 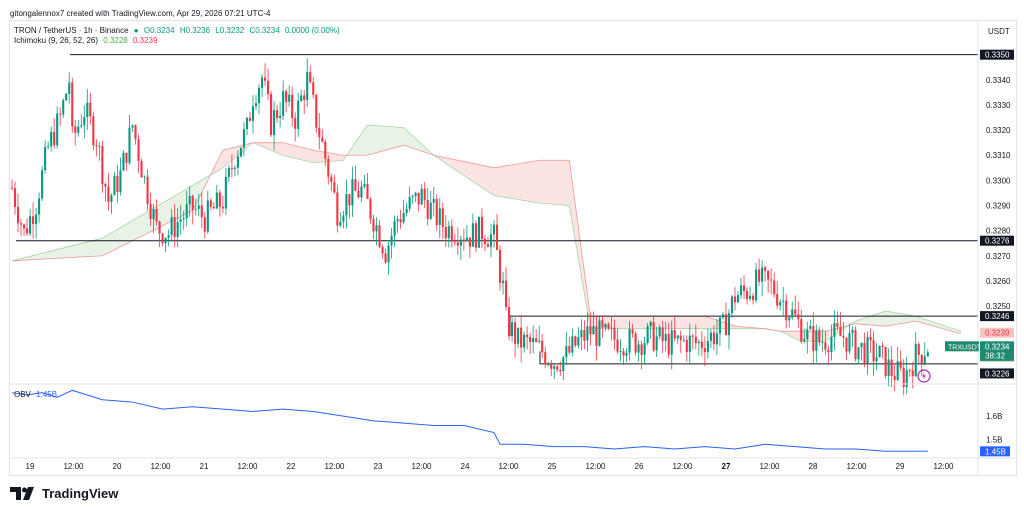 I want to click on obv-tick-label: 1.6B, so click(x=994, y=416).